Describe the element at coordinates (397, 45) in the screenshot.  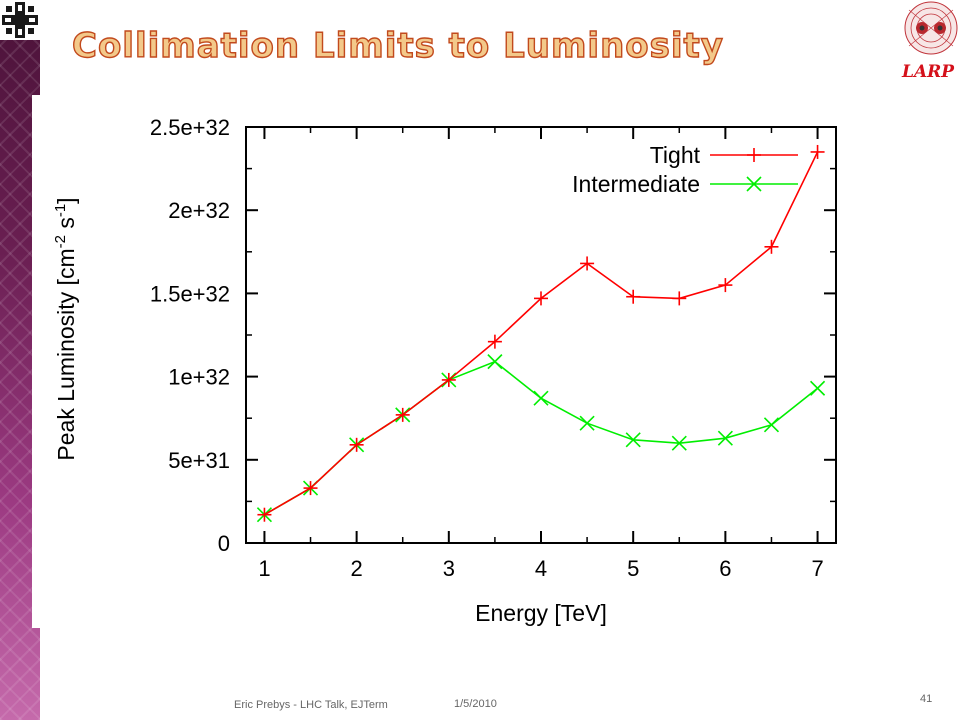
I see `slide-title: Collimation Limits to Luminosity` at that location.